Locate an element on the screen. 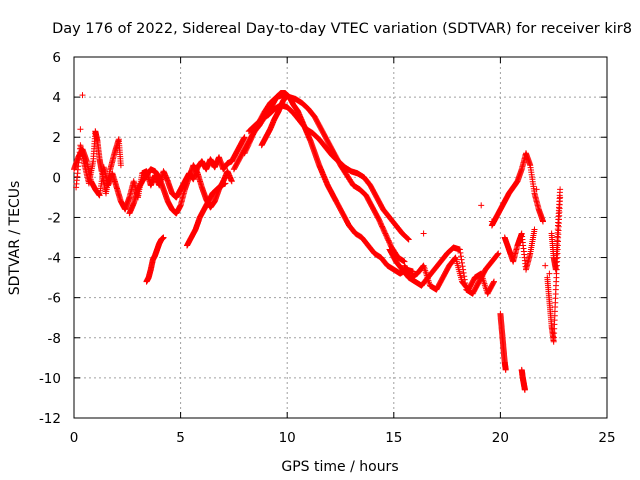 Image resolution: width=640 pixels, height=480 pixels. y-tick-label: 2 is located at coordinates (56, 138).